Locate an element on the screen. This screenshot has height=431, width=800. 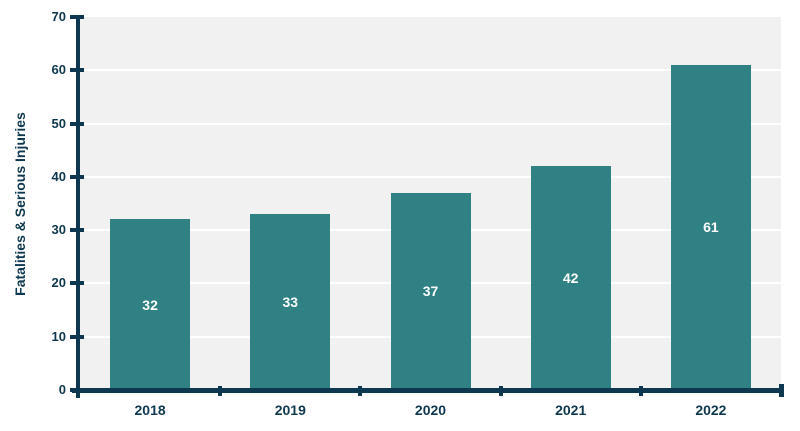
x-tick-label: 2019 is located at coordinates (290, 410).